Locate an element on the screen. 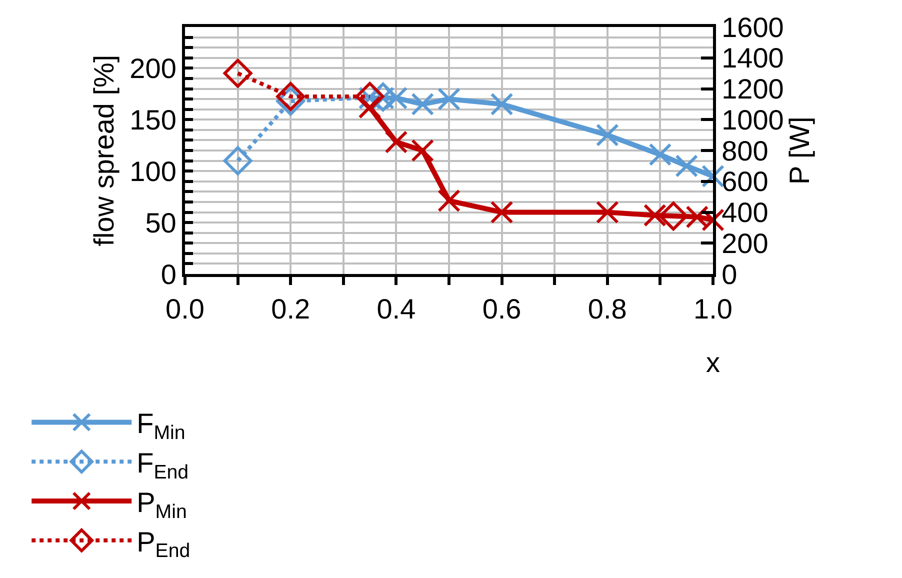 Image resolution: width=902 pixels, height=578 pixels. x-tick-label: 0.2 is located at coordinates (290, 309).